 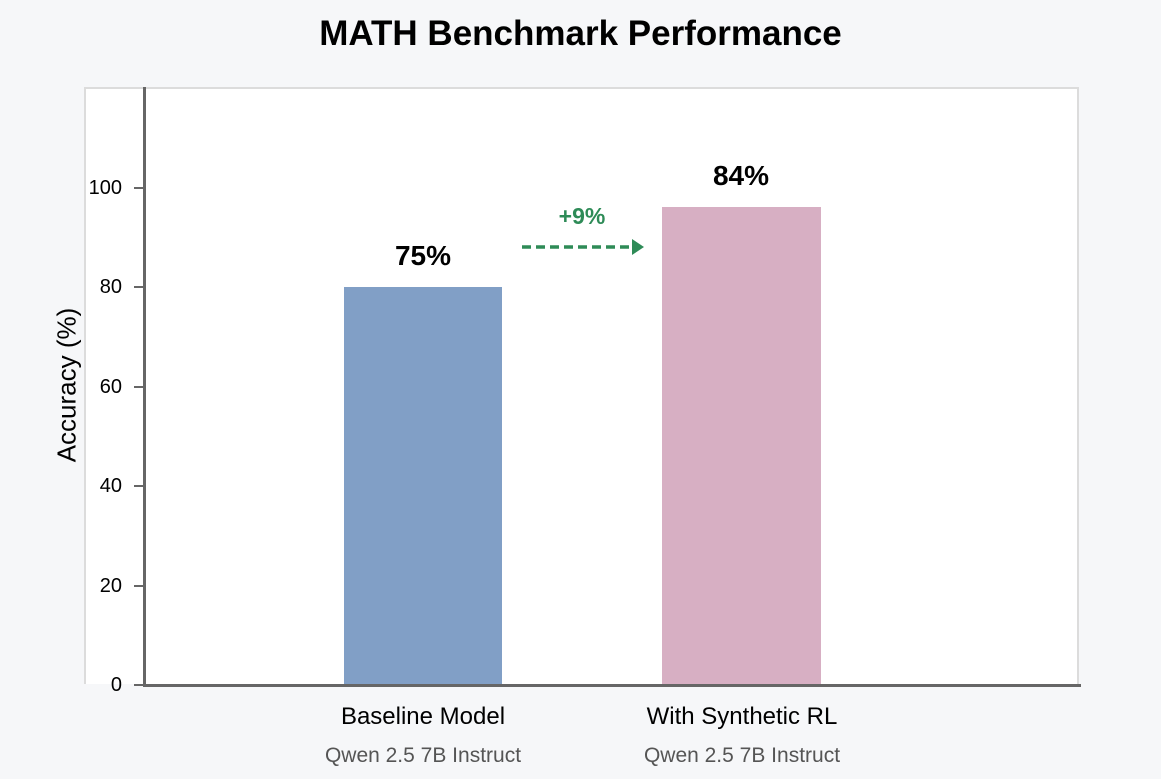 What do you see at coordinates (582, 216) in the screenshot?
I see `improvement-delta-label: +9%` at bounding box center [582, 216].